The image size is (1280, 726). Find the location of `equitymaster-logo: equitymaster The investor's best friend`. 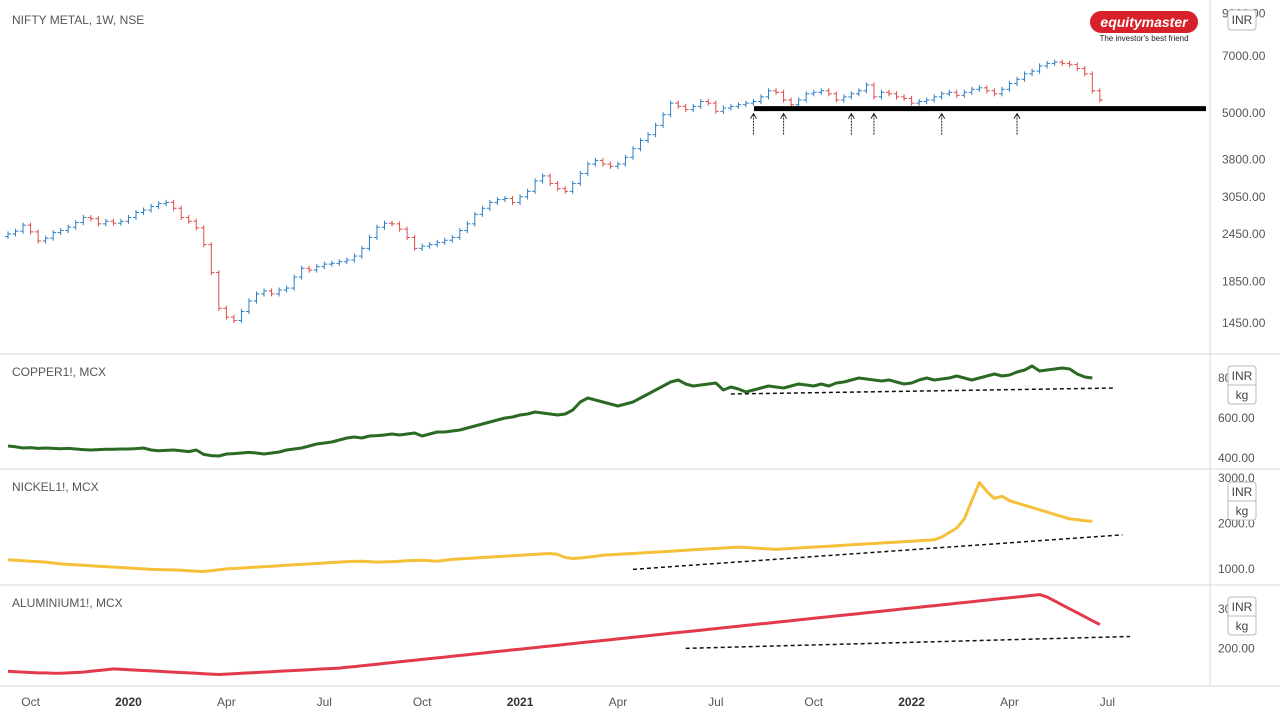

equitymaster-logo: equitymaster The investor's best friend is located at coordinates (1144, 27).